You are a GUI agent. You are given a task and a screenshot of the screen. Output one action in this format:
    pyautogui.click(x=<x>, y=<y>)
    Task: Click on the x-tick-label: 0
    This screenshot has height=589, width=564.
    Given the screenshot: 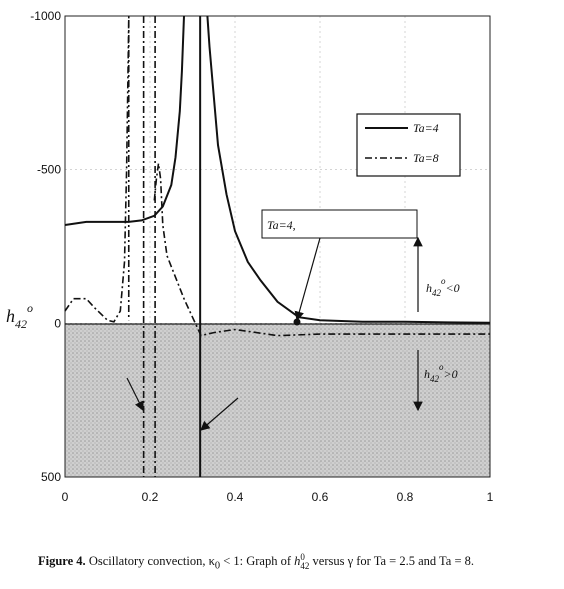 What is the action you would take?
    pyautogui.click(x=65, y=497)
    